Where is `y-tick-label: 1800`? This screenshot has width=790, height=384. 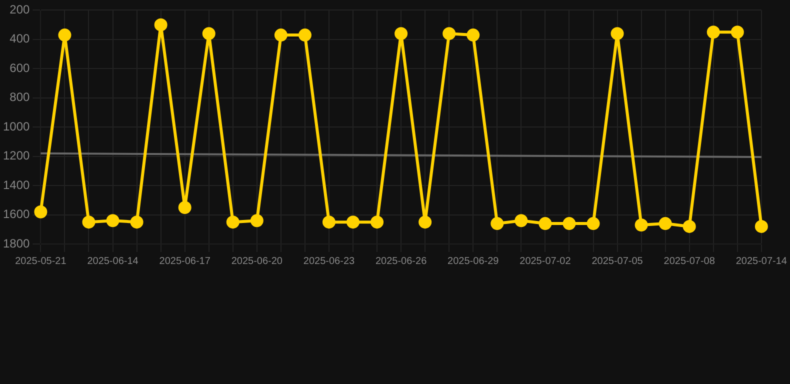
y-tick-label: 1800 is located at coordinates (16, 243).